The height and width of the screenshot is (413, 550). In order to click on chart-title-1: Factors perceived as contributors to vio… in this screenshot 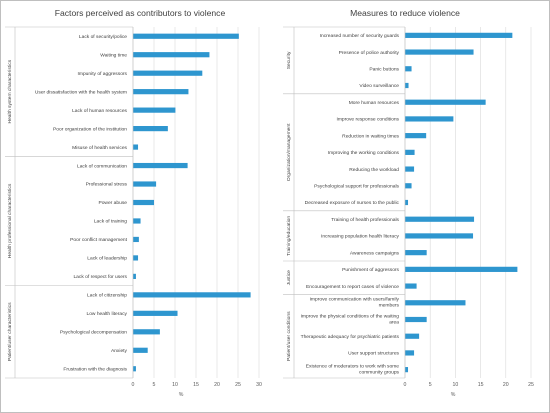, I will do `click(140, 13)`.